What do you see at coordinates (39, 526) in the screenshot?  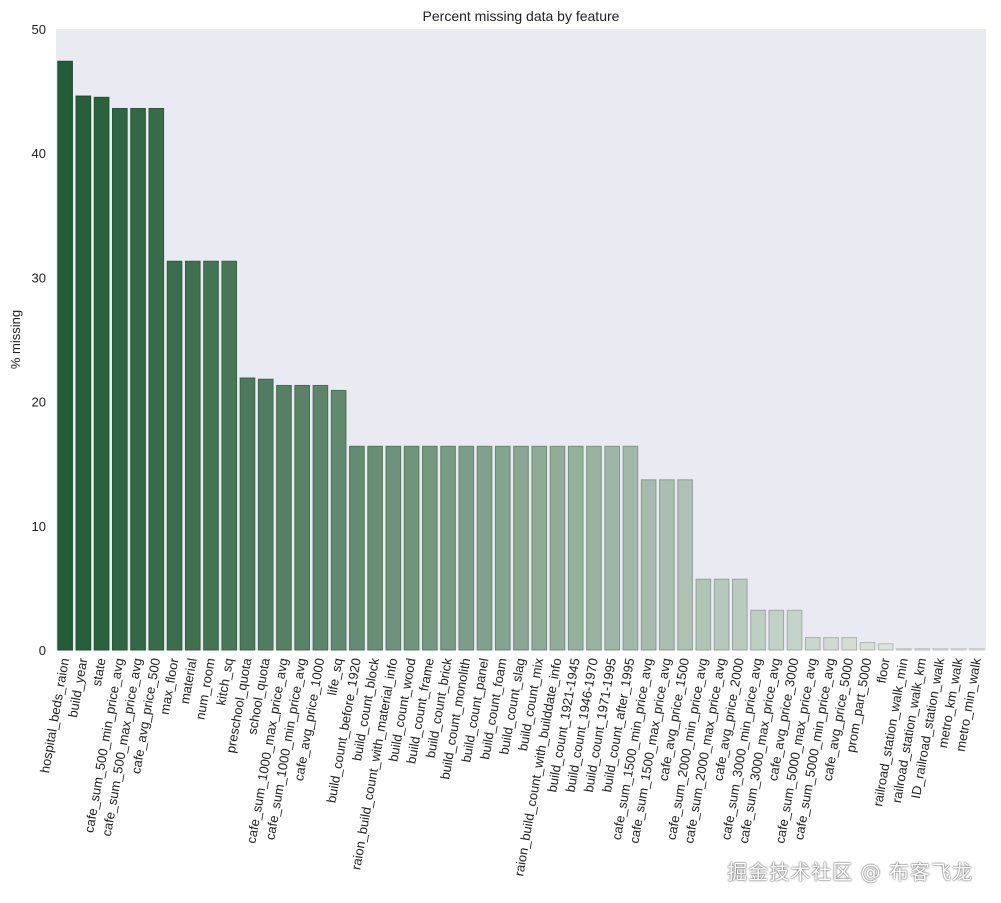 I see `y-tick-label: 10` at bounding box center [39, 526].